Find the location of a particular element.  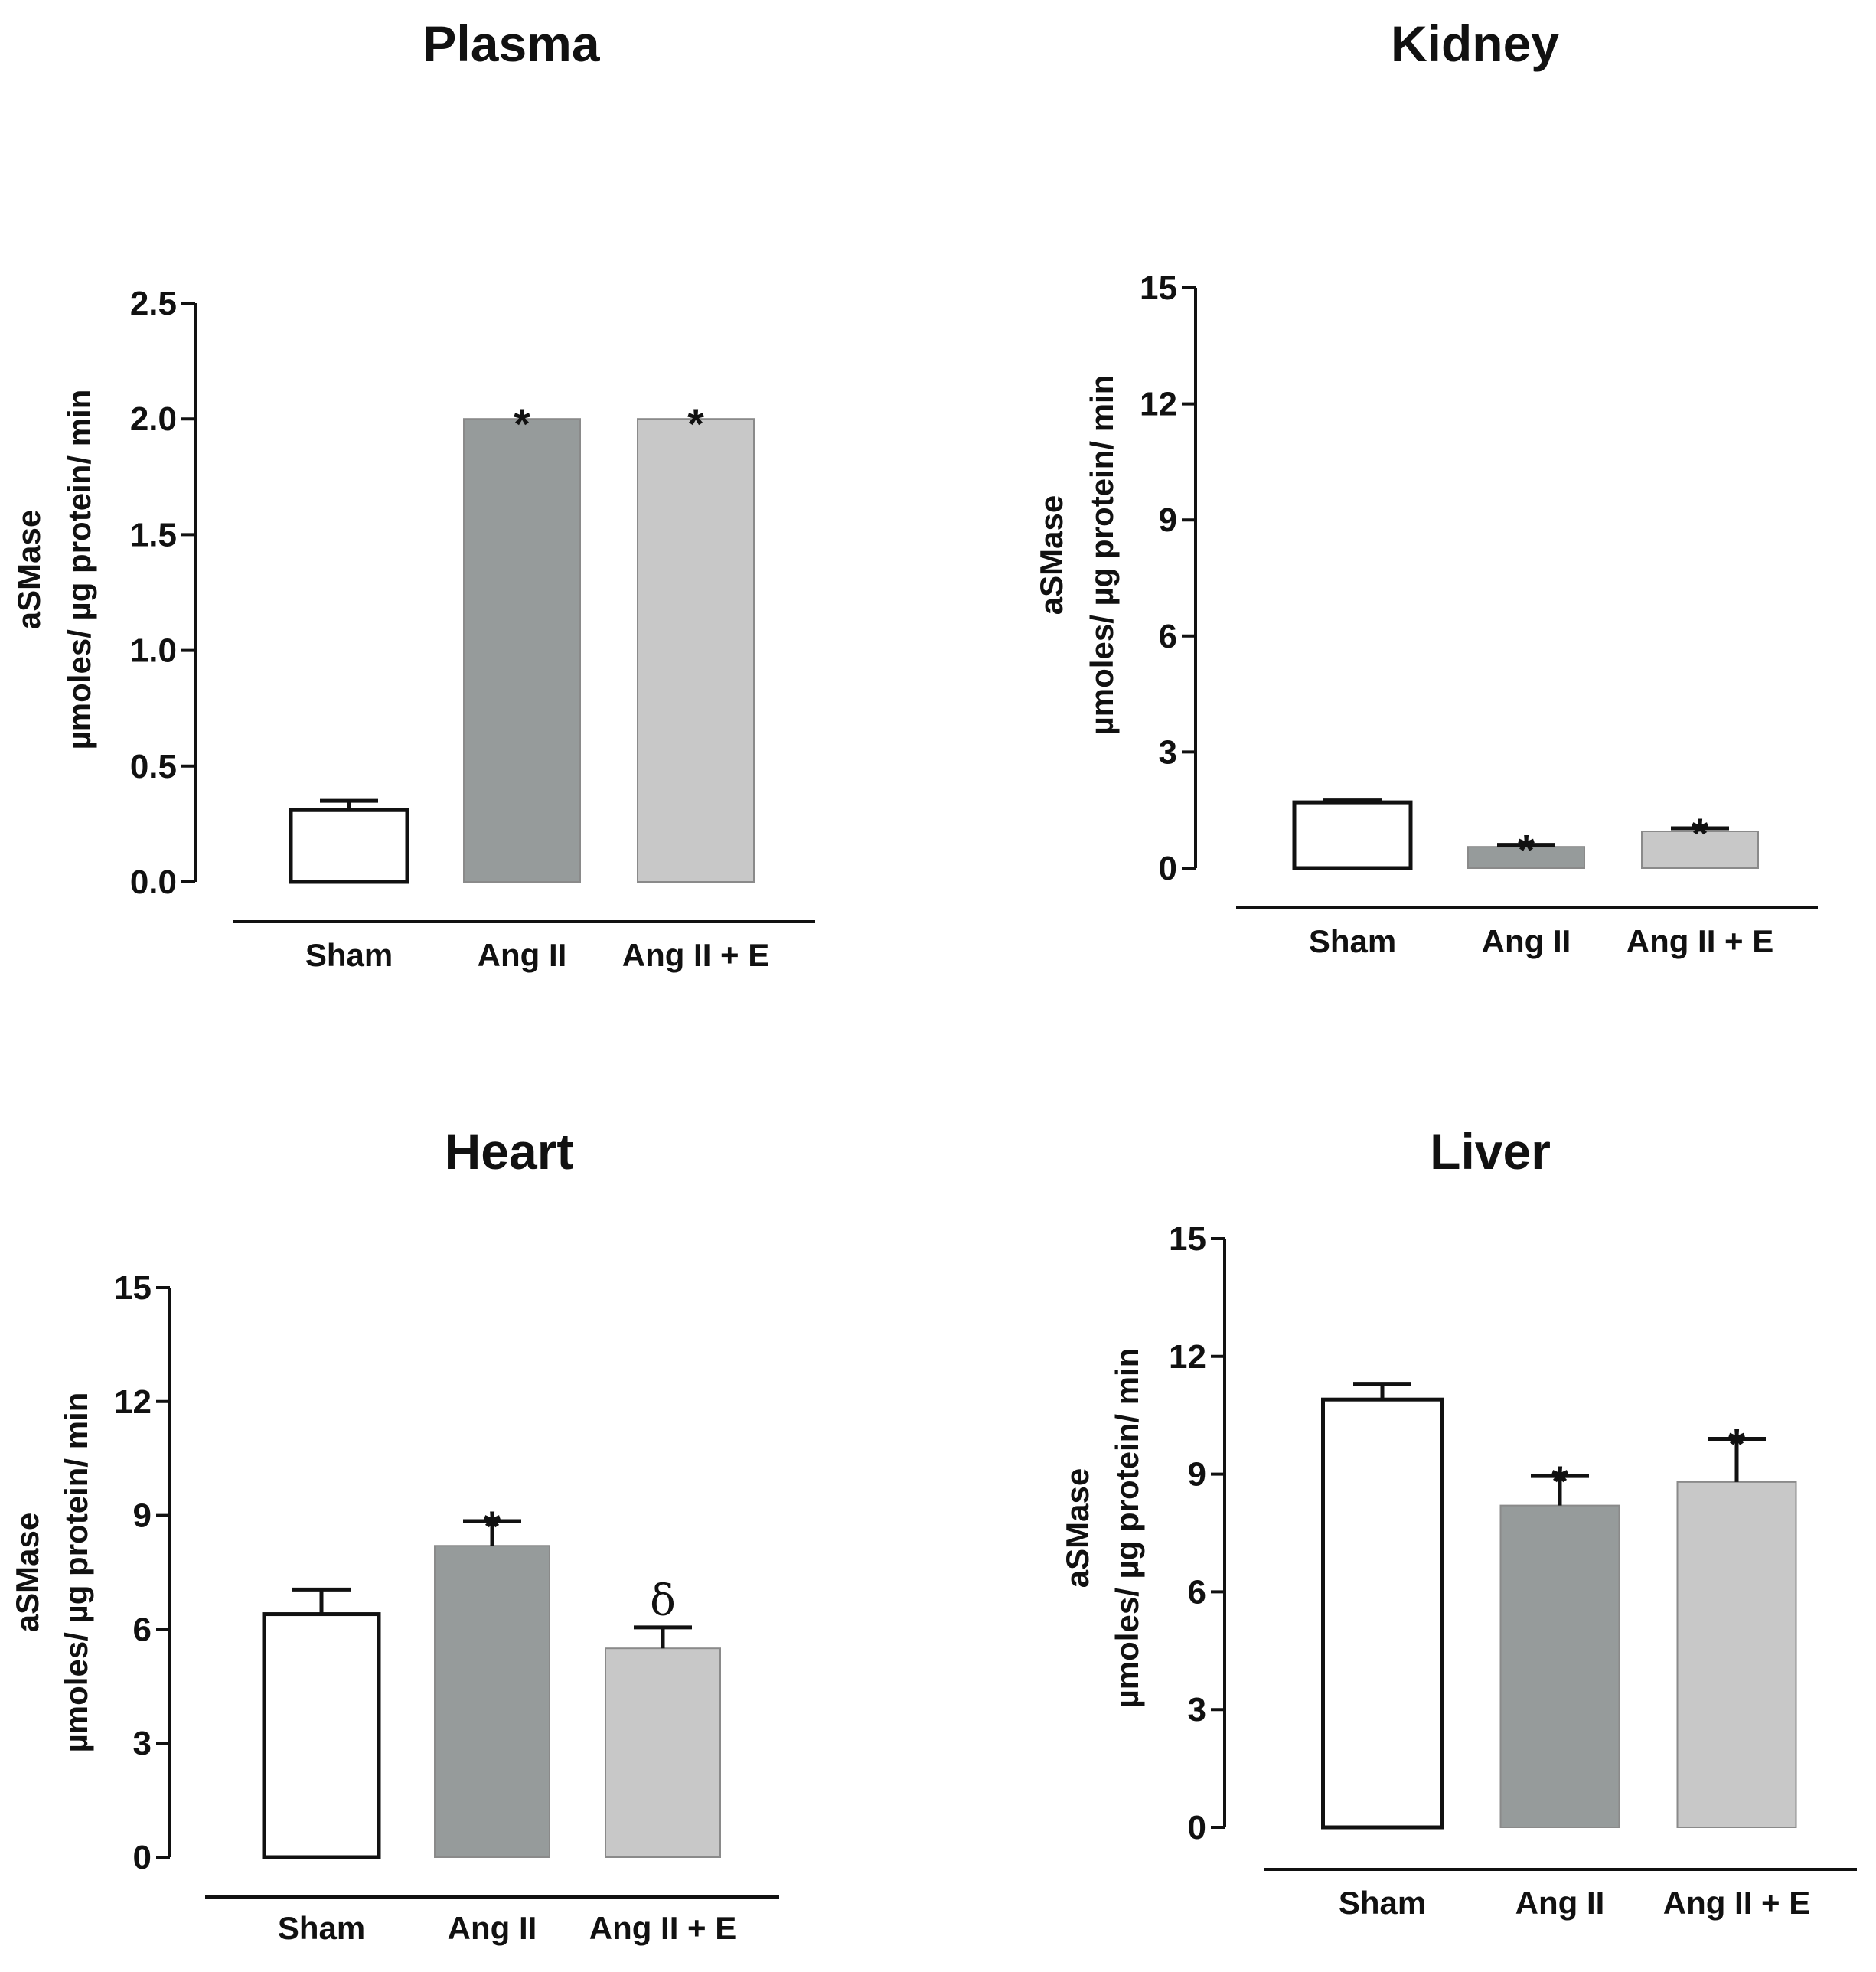

significance-mark: δ is located at coordinates (663, 1601).